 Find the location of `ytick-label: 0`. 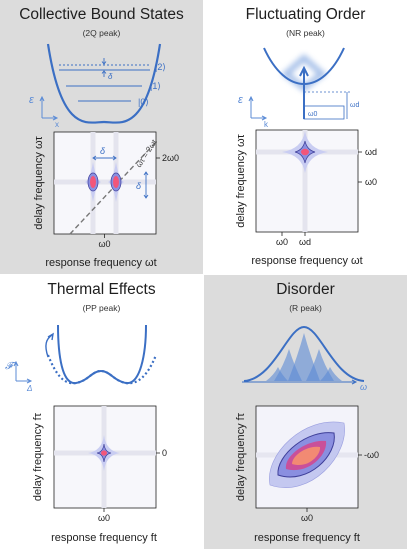

ytick-label: 0 is located at coordinates (164, 453).